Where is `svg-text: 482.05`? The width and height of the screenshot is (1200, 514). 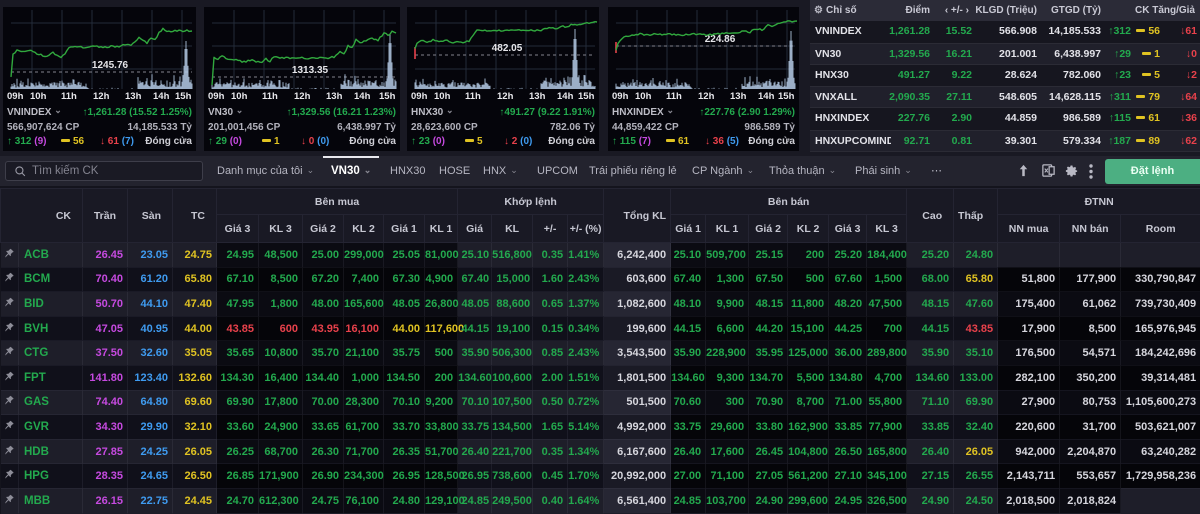 svg-text: 482.05 is located at coordinates (507, 48).